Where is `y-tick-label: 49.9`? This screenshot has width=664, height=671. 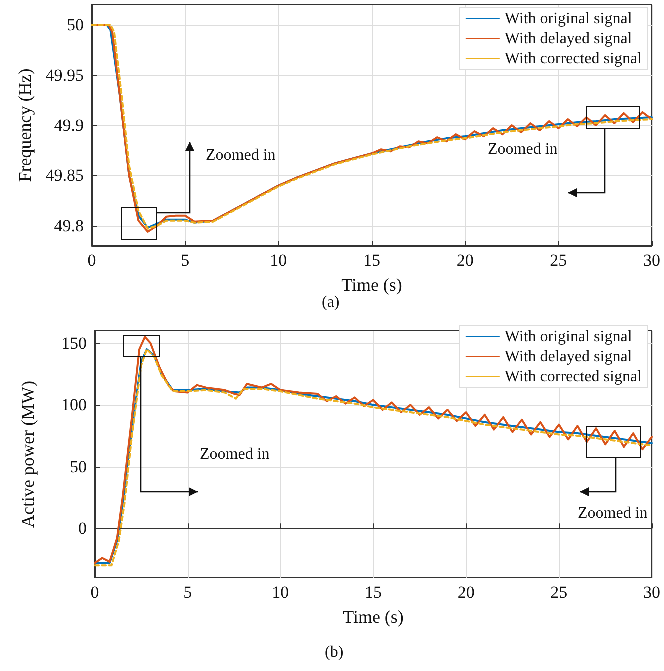 y-tick-label: 49.9 is located at coordinates (69, 125).